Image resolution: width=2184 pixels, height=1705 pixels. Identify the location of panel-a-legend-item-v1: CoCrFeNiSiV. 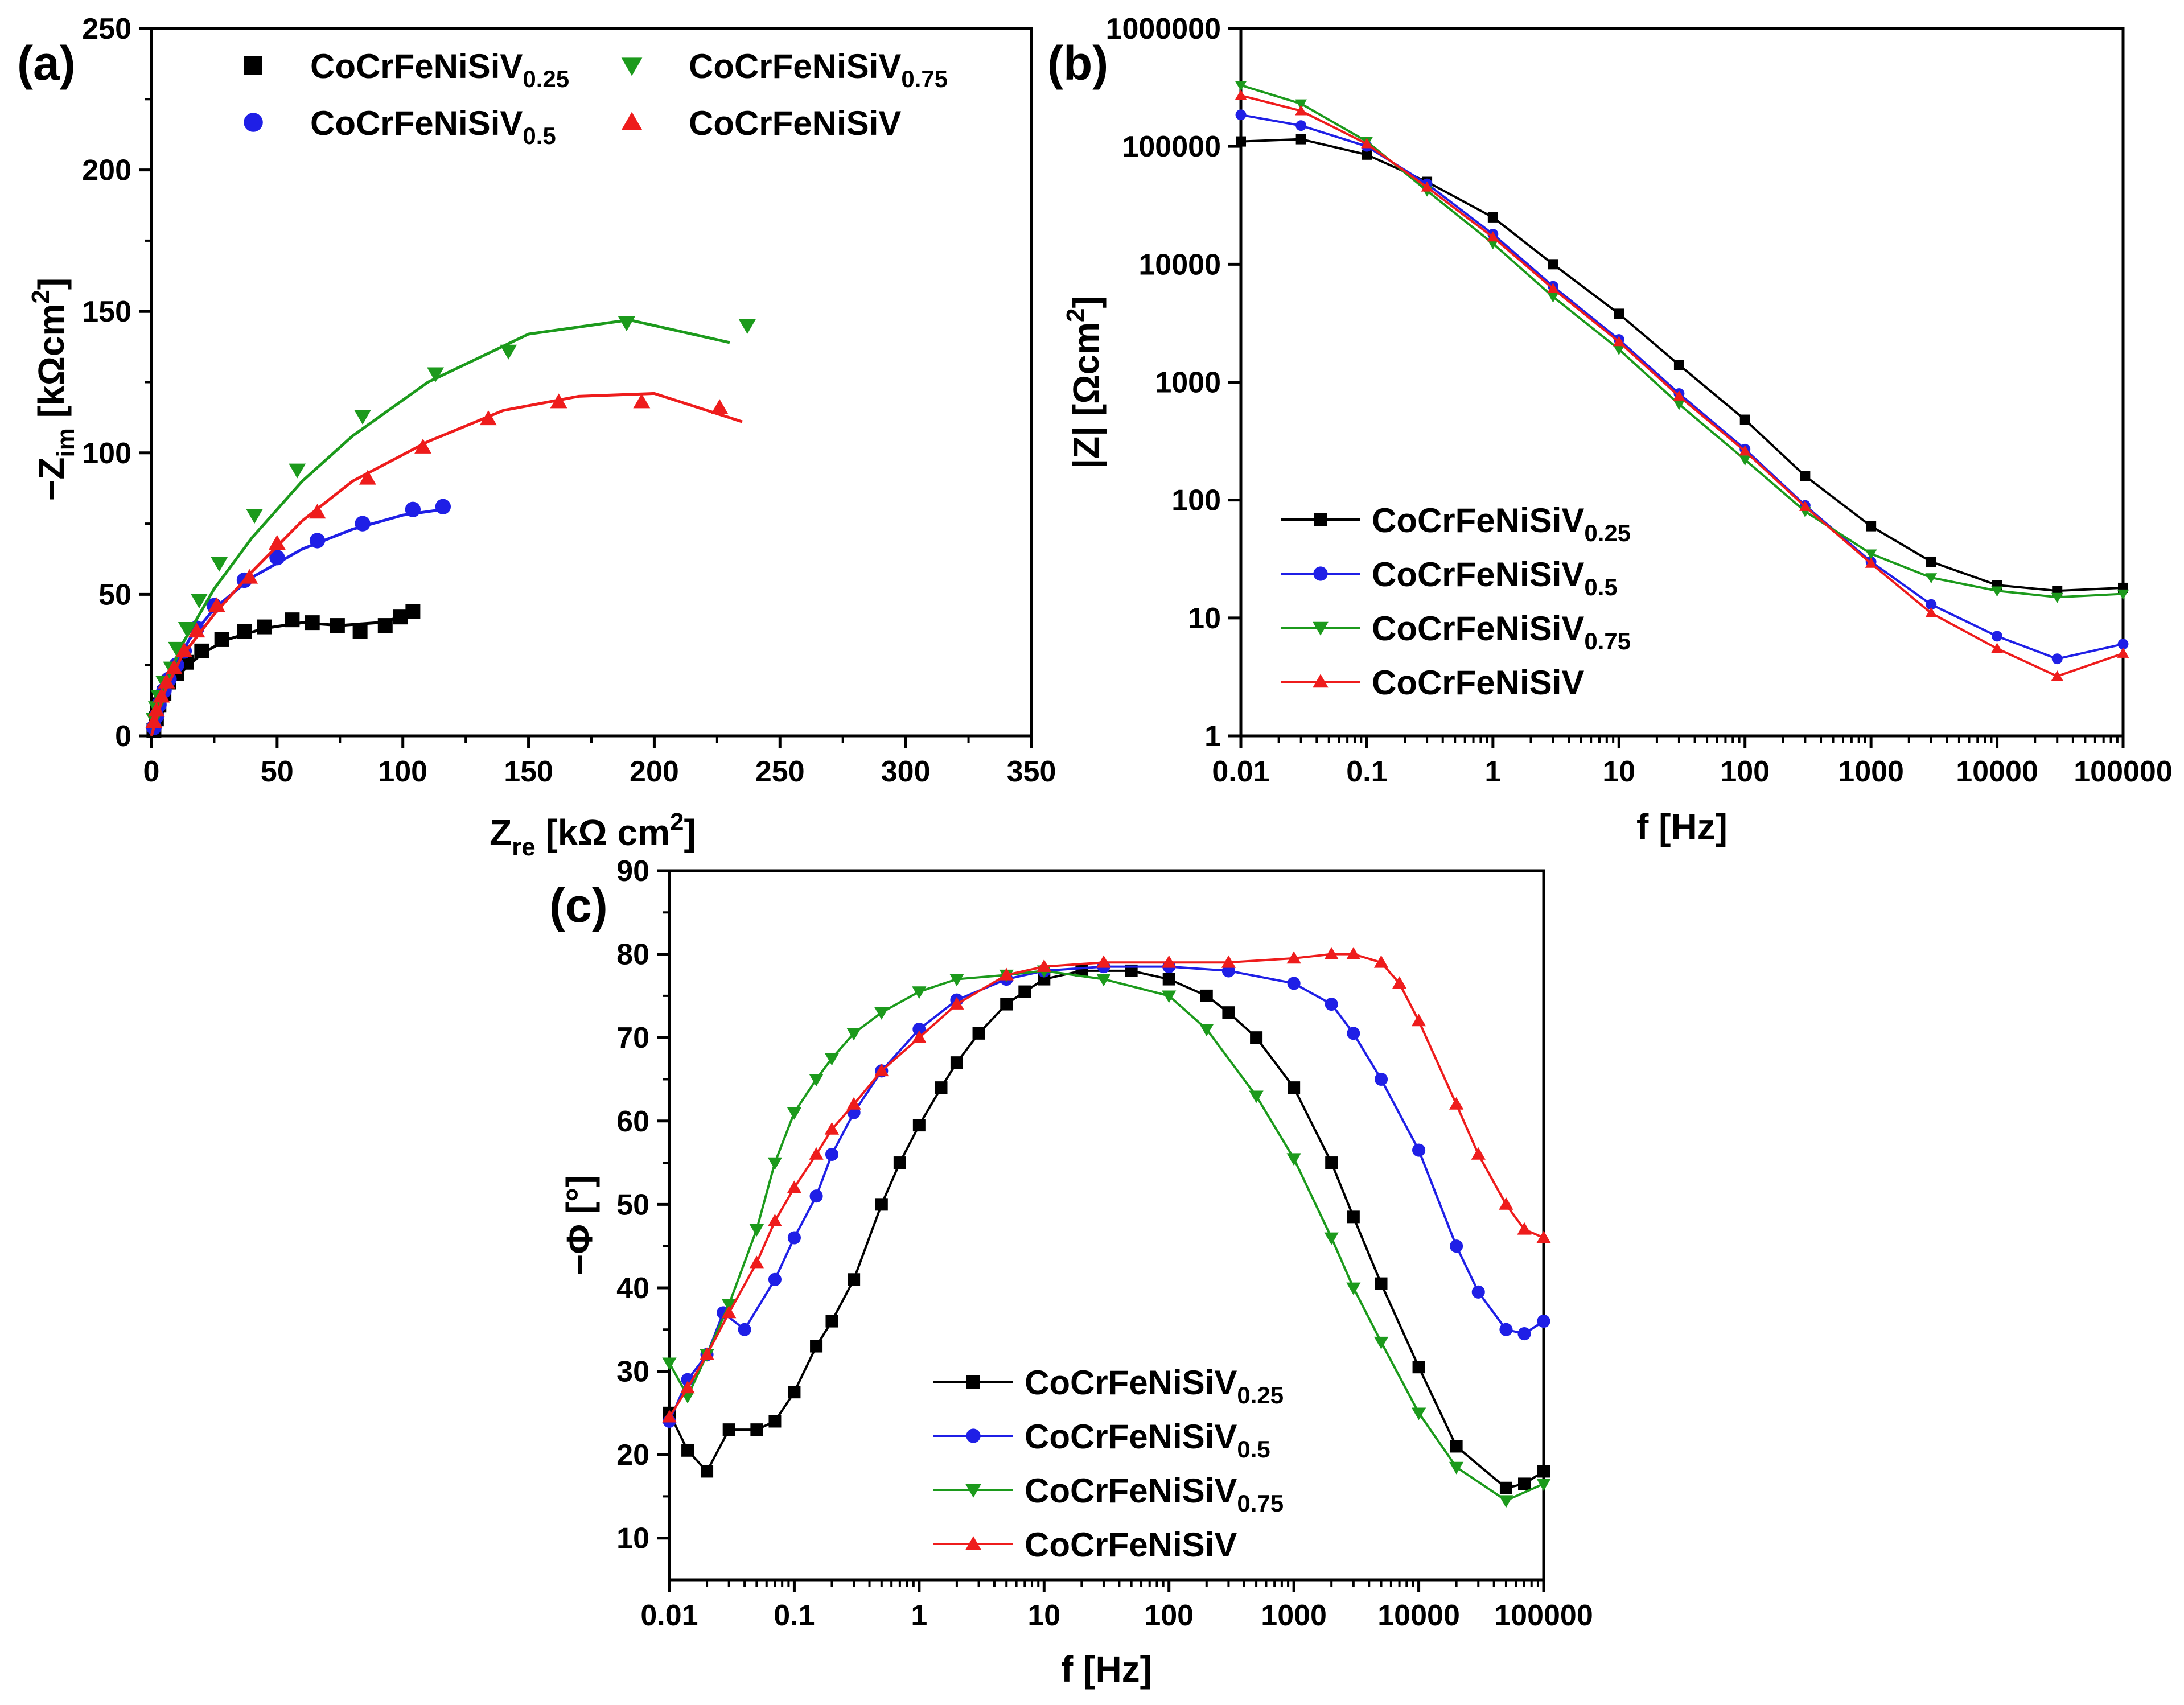
(761, 123).